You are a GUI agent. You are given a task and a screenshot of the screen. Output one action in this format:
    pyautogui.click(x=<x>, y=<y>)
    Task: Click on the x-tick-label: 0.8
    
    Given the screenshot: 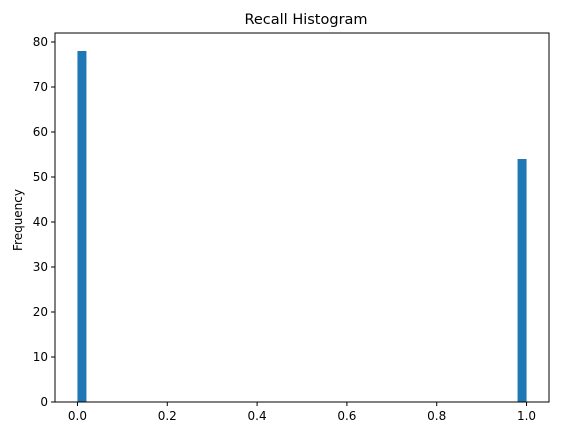 What is the action you would take?
    pyautogui.click(x=436, y=416)
    